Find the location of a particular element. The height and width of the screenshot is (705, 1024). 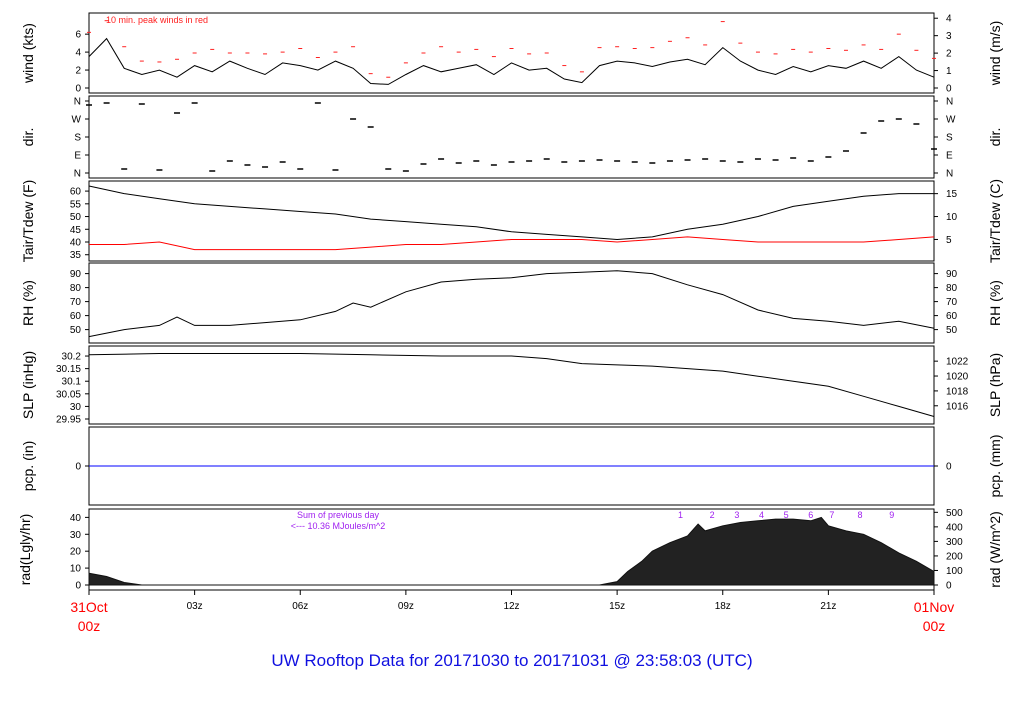

hour-mark: 4 is located at coordinates (761, 515).